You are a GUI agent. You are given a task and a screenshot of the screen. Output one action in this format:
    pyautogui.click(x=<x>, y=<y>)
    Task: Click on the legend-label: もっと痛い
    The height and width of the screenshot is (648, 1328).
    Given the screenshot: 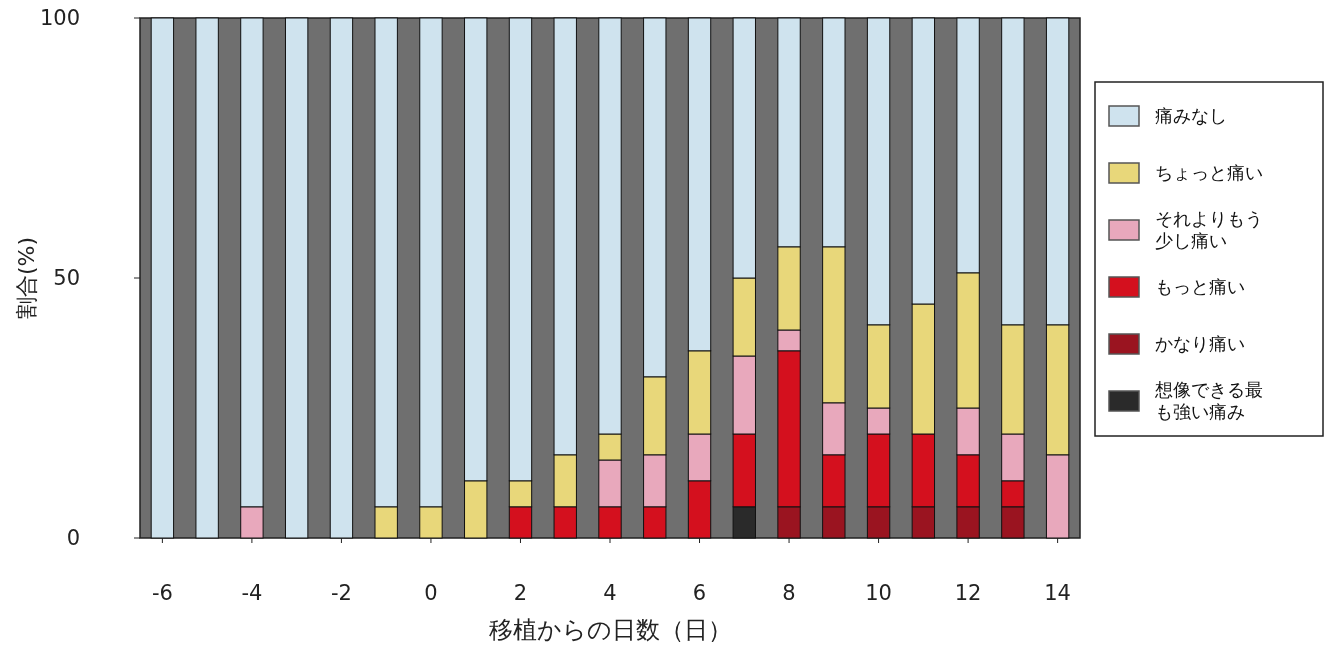 What is the action you would take?
    pyautogui.click(x=1200, y=287)
    